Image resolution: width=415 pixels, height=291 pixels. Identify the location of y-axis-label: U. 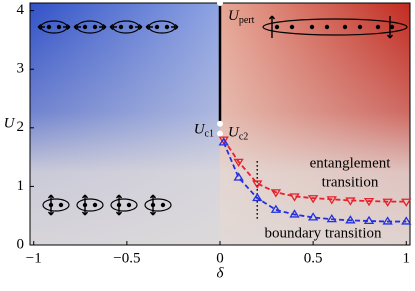
(10, 123).